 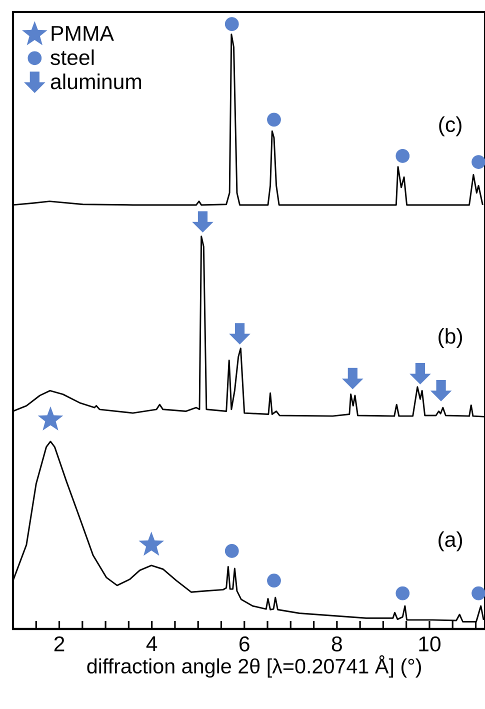 I want to click on annotation: (b), so click(x=450, y=338).